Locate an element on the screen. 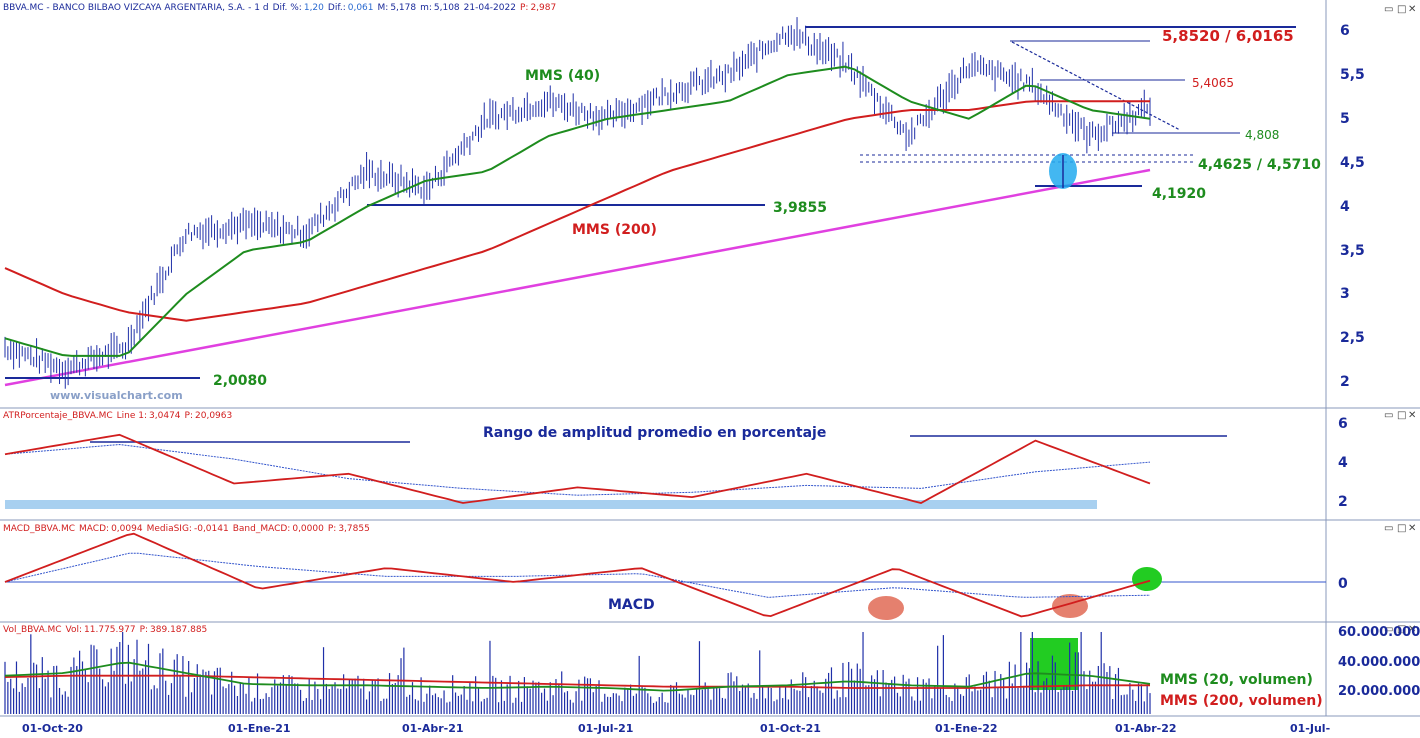 The image size is (1420, 738). volume-bars is located at coordinates (577, 673).